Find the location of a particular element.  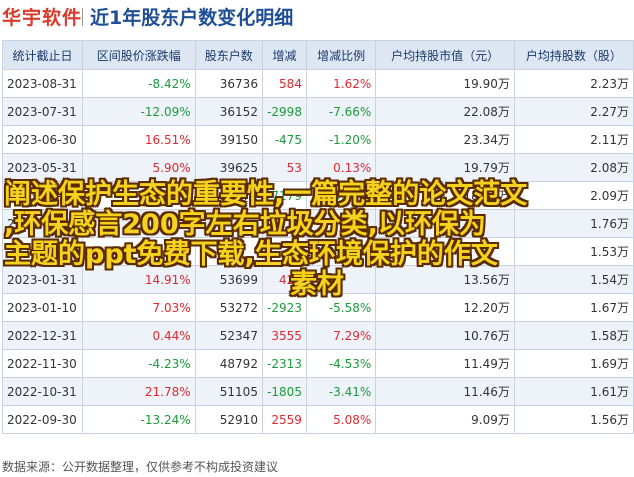

cell-holders: 48792 is located at coordinates (228, 363).